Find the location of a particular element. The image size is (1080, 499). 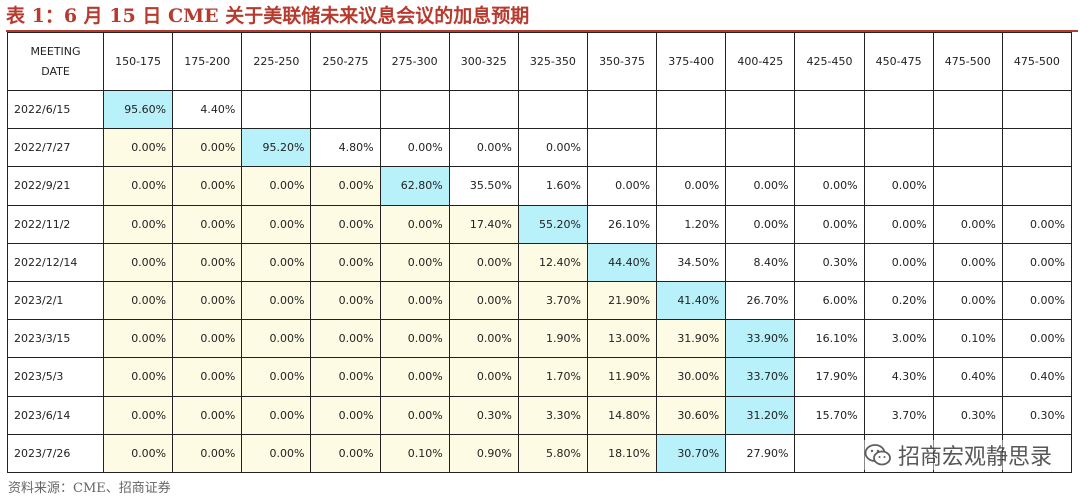

meeting-date-cell: 2023/2/1 is located at coordinates (55, 300).